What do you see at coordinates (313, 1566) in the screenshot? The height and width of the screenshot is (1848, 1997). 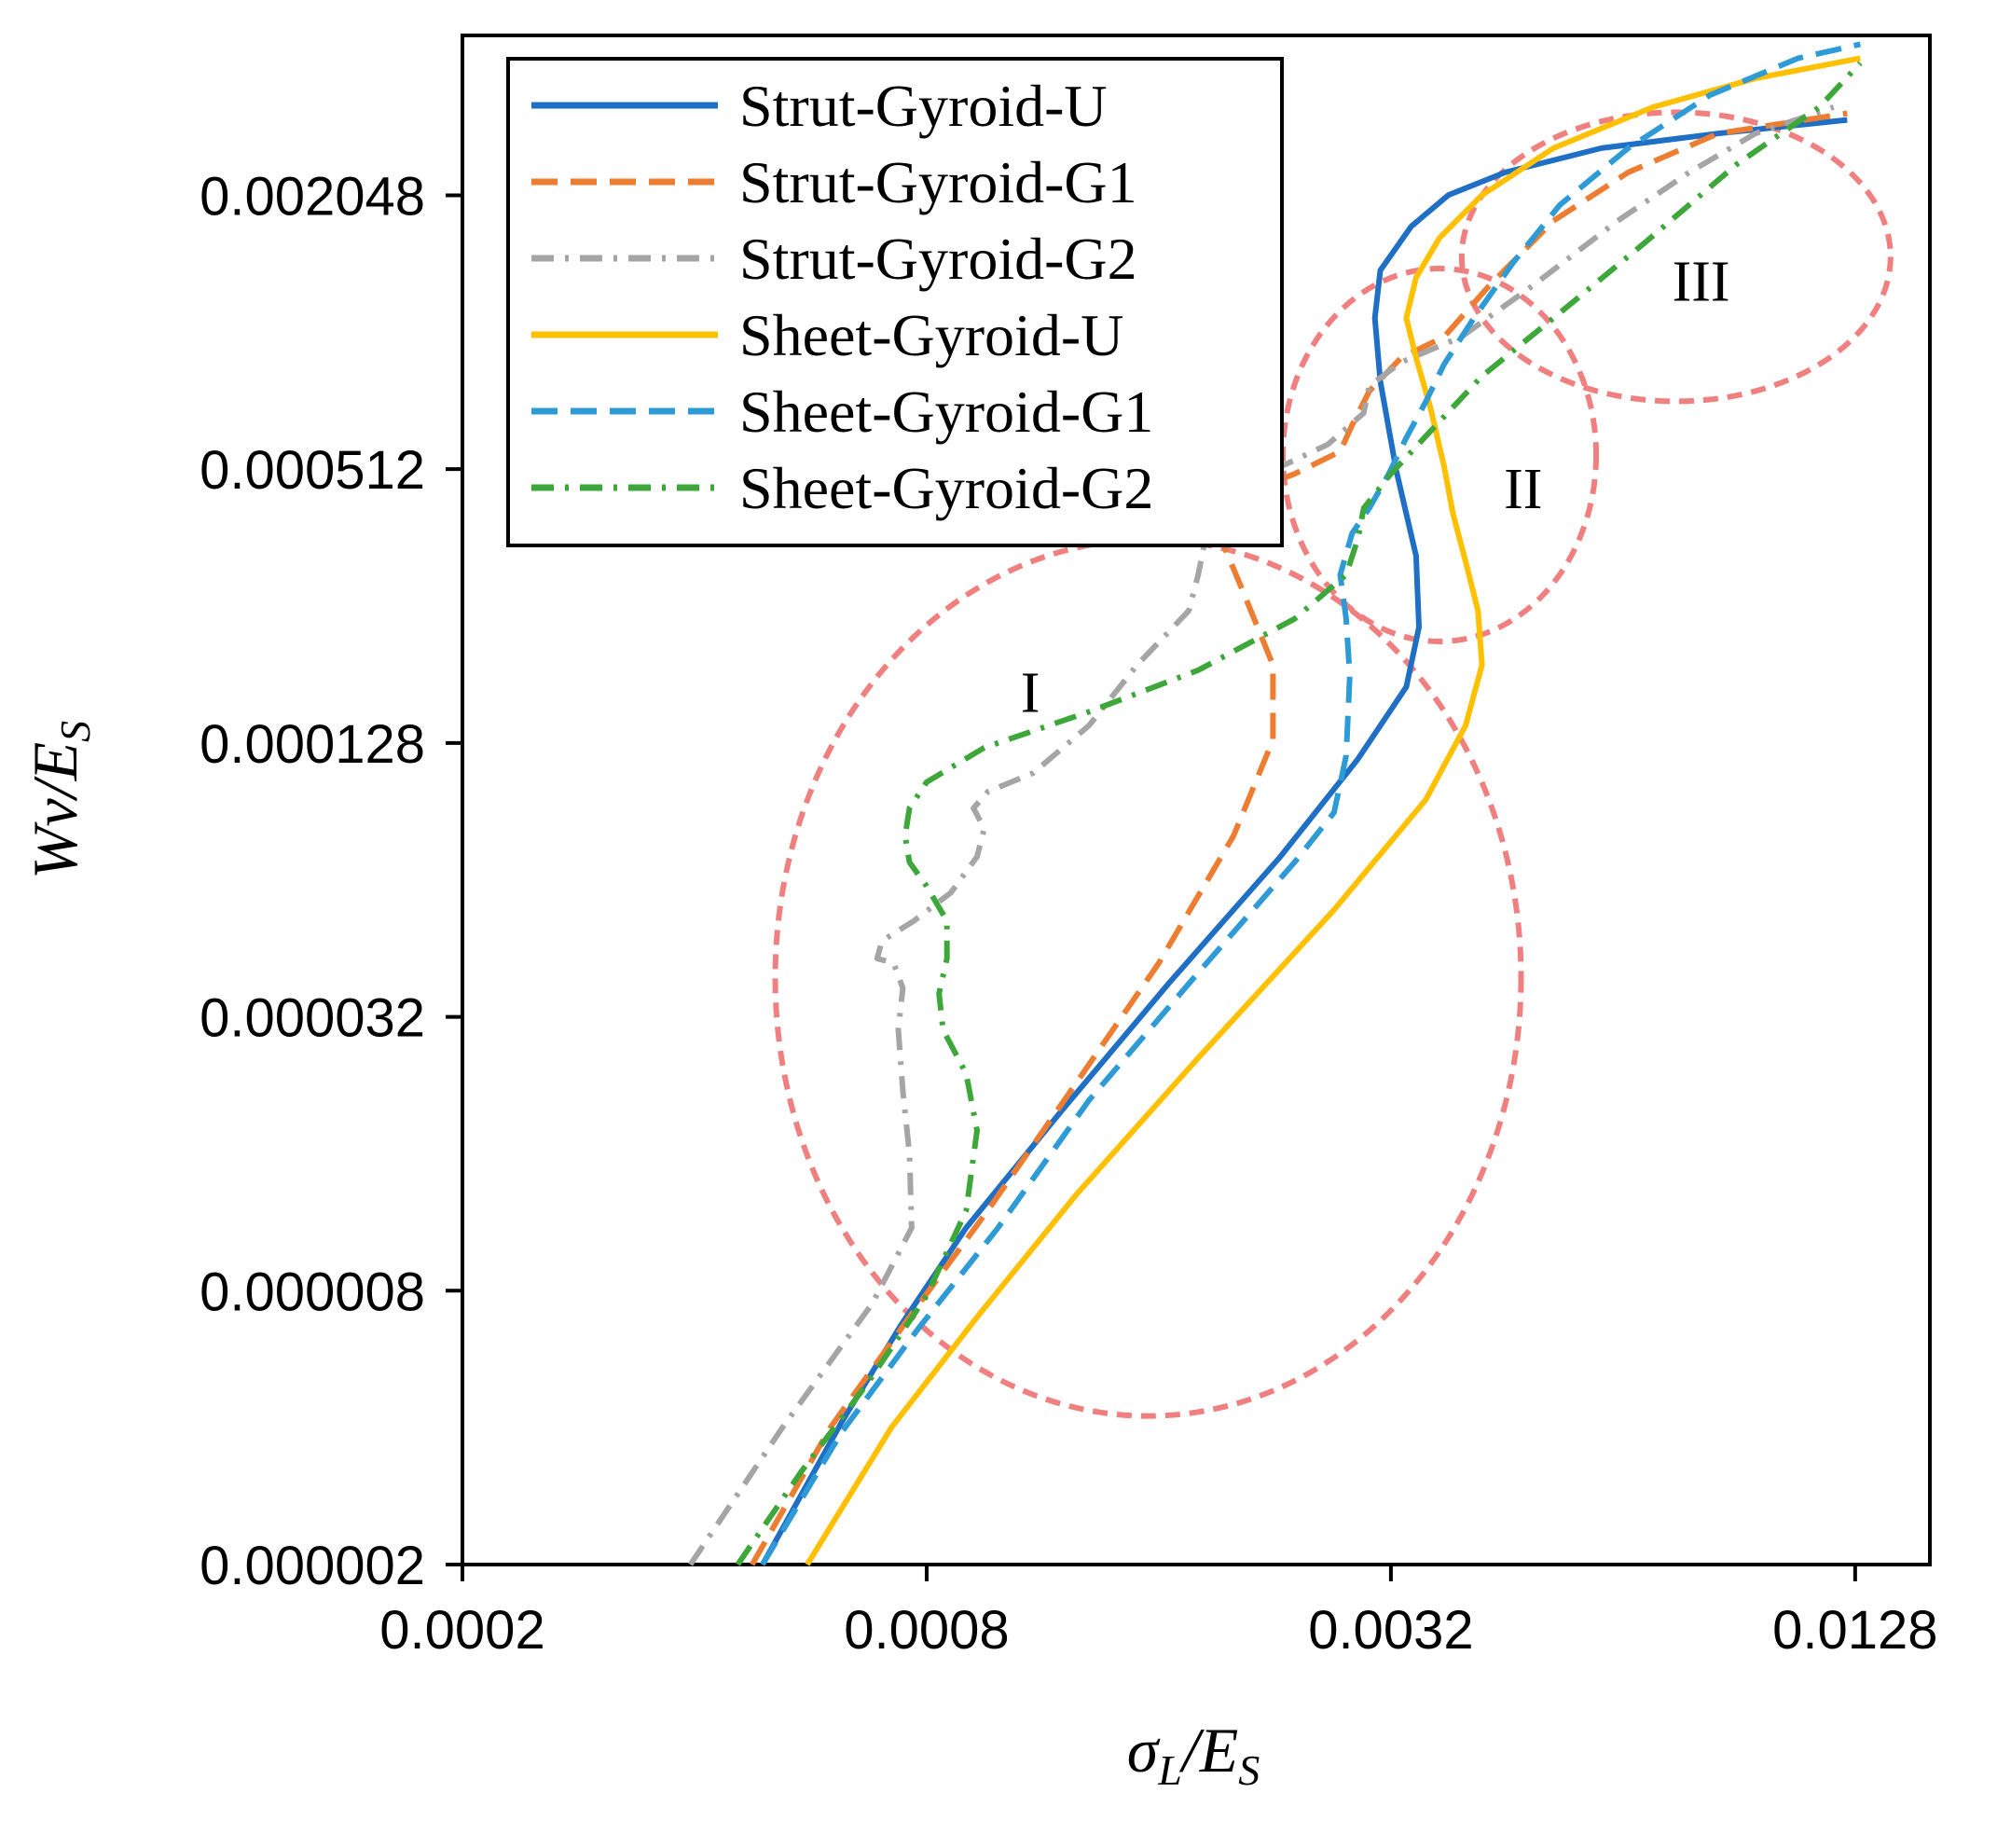 I see `y-tick-label: 0.000002` at bounding box center [313, 1566].